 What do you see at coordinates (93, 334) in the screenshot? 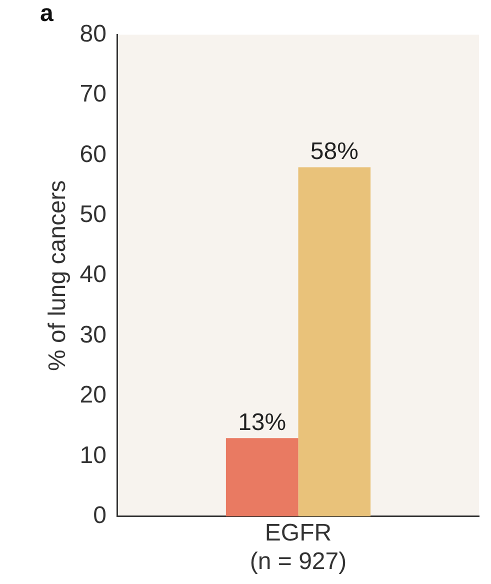
I see `y-tick-label: 30` at bounding box center [93, 334].